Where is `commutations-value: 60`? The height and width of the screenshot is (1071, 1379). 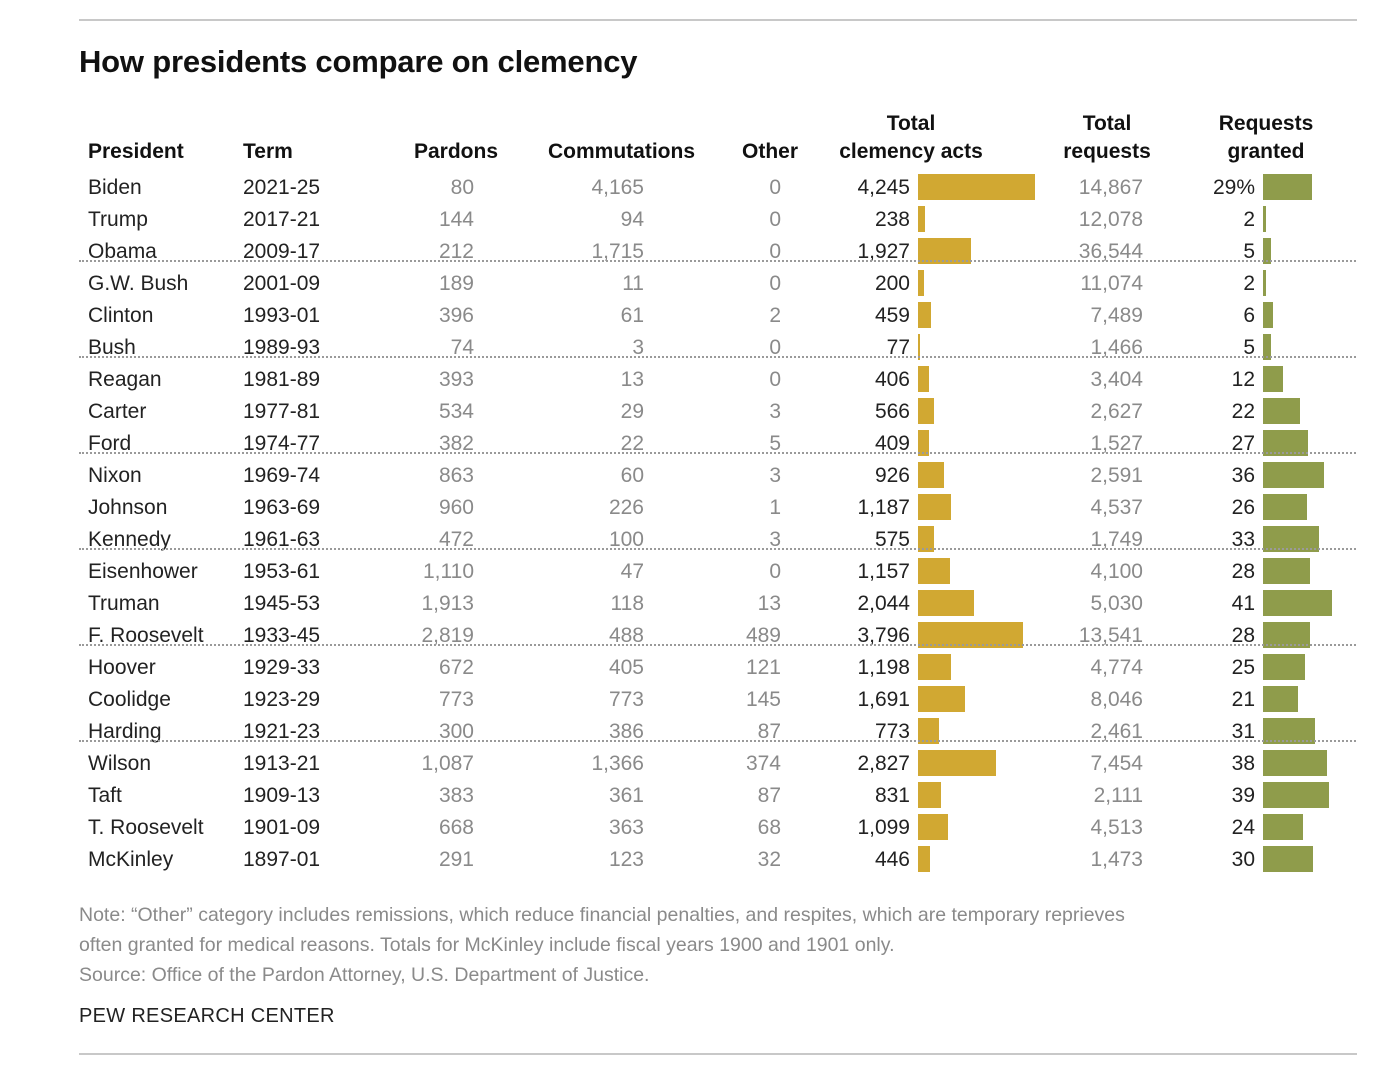 commutations-value: 60 is located at coordinates (632, 475).